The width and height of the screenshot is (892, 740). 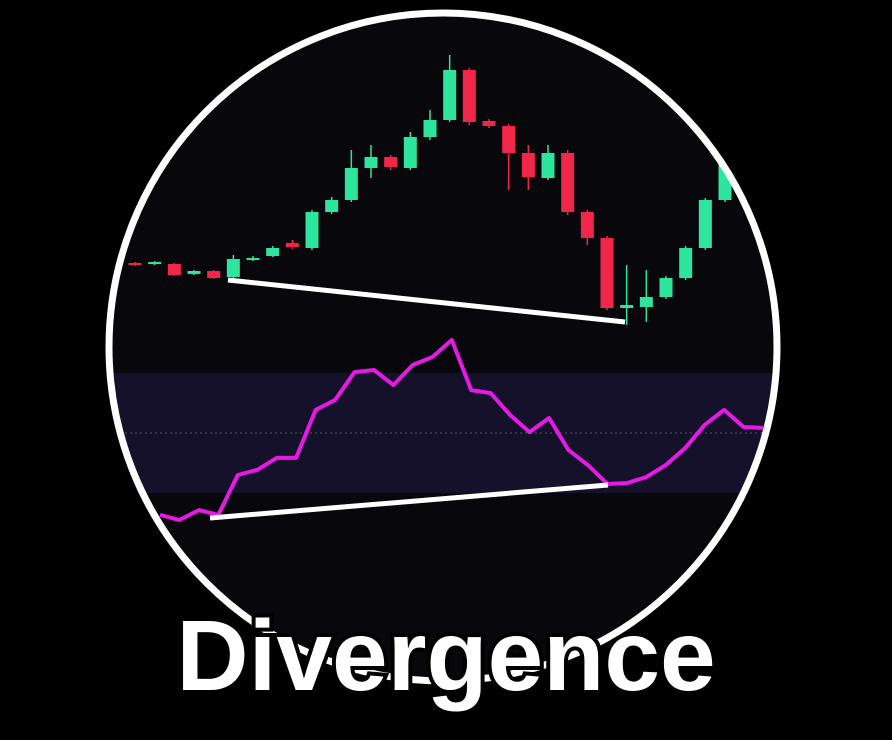 What do you see at coordinates (445, 656) in the screenshot?
I see `chart-title: Divergence` at bounding box center [445, 656].